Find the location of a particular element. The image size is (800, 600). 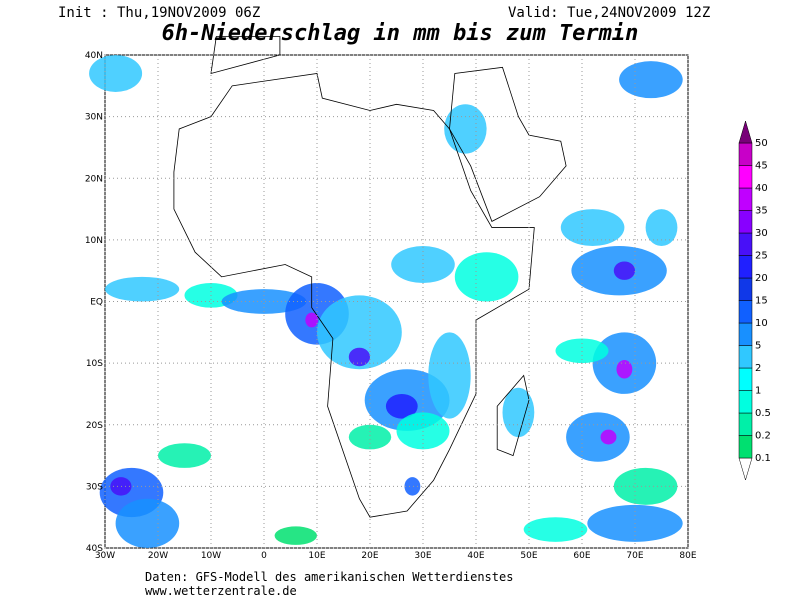

legend-label: 1 is located at coordinates (758, 391).